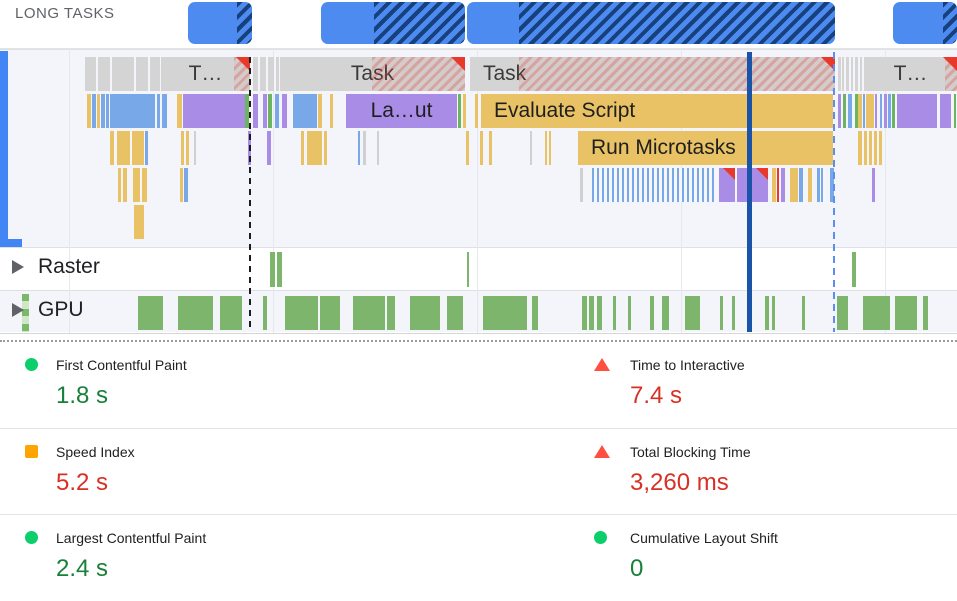 This screenshot has width=957, height=601. What do you see at coordinates (56, 266) in the screenshot?
I see `raster-track-toggle: Raster` at bounding box center [56, 266].